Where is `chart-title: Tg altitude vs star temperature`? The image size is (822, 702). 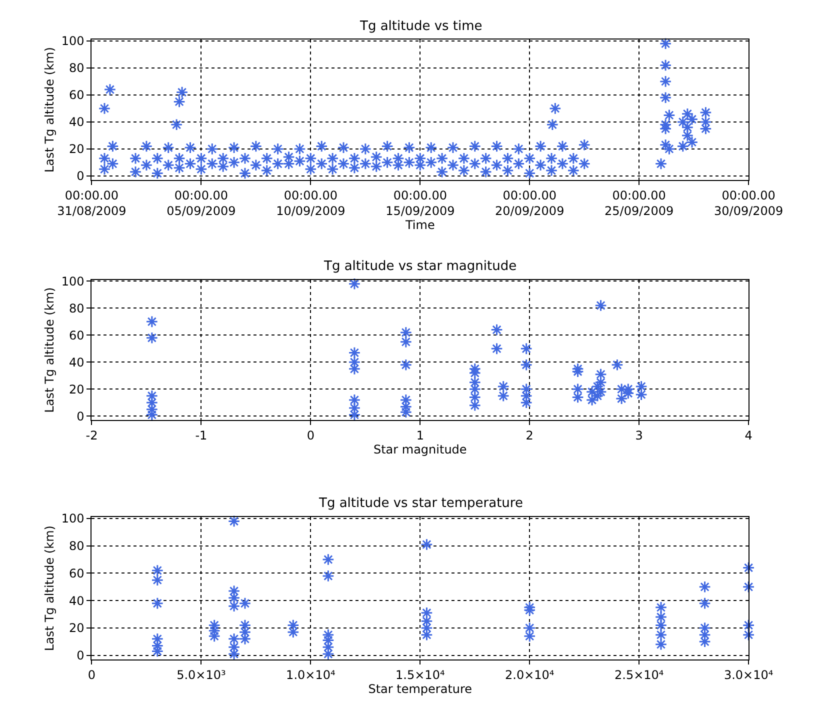
chart-title: Tg altitude vs star temperature is located at coordinates (420, 503).